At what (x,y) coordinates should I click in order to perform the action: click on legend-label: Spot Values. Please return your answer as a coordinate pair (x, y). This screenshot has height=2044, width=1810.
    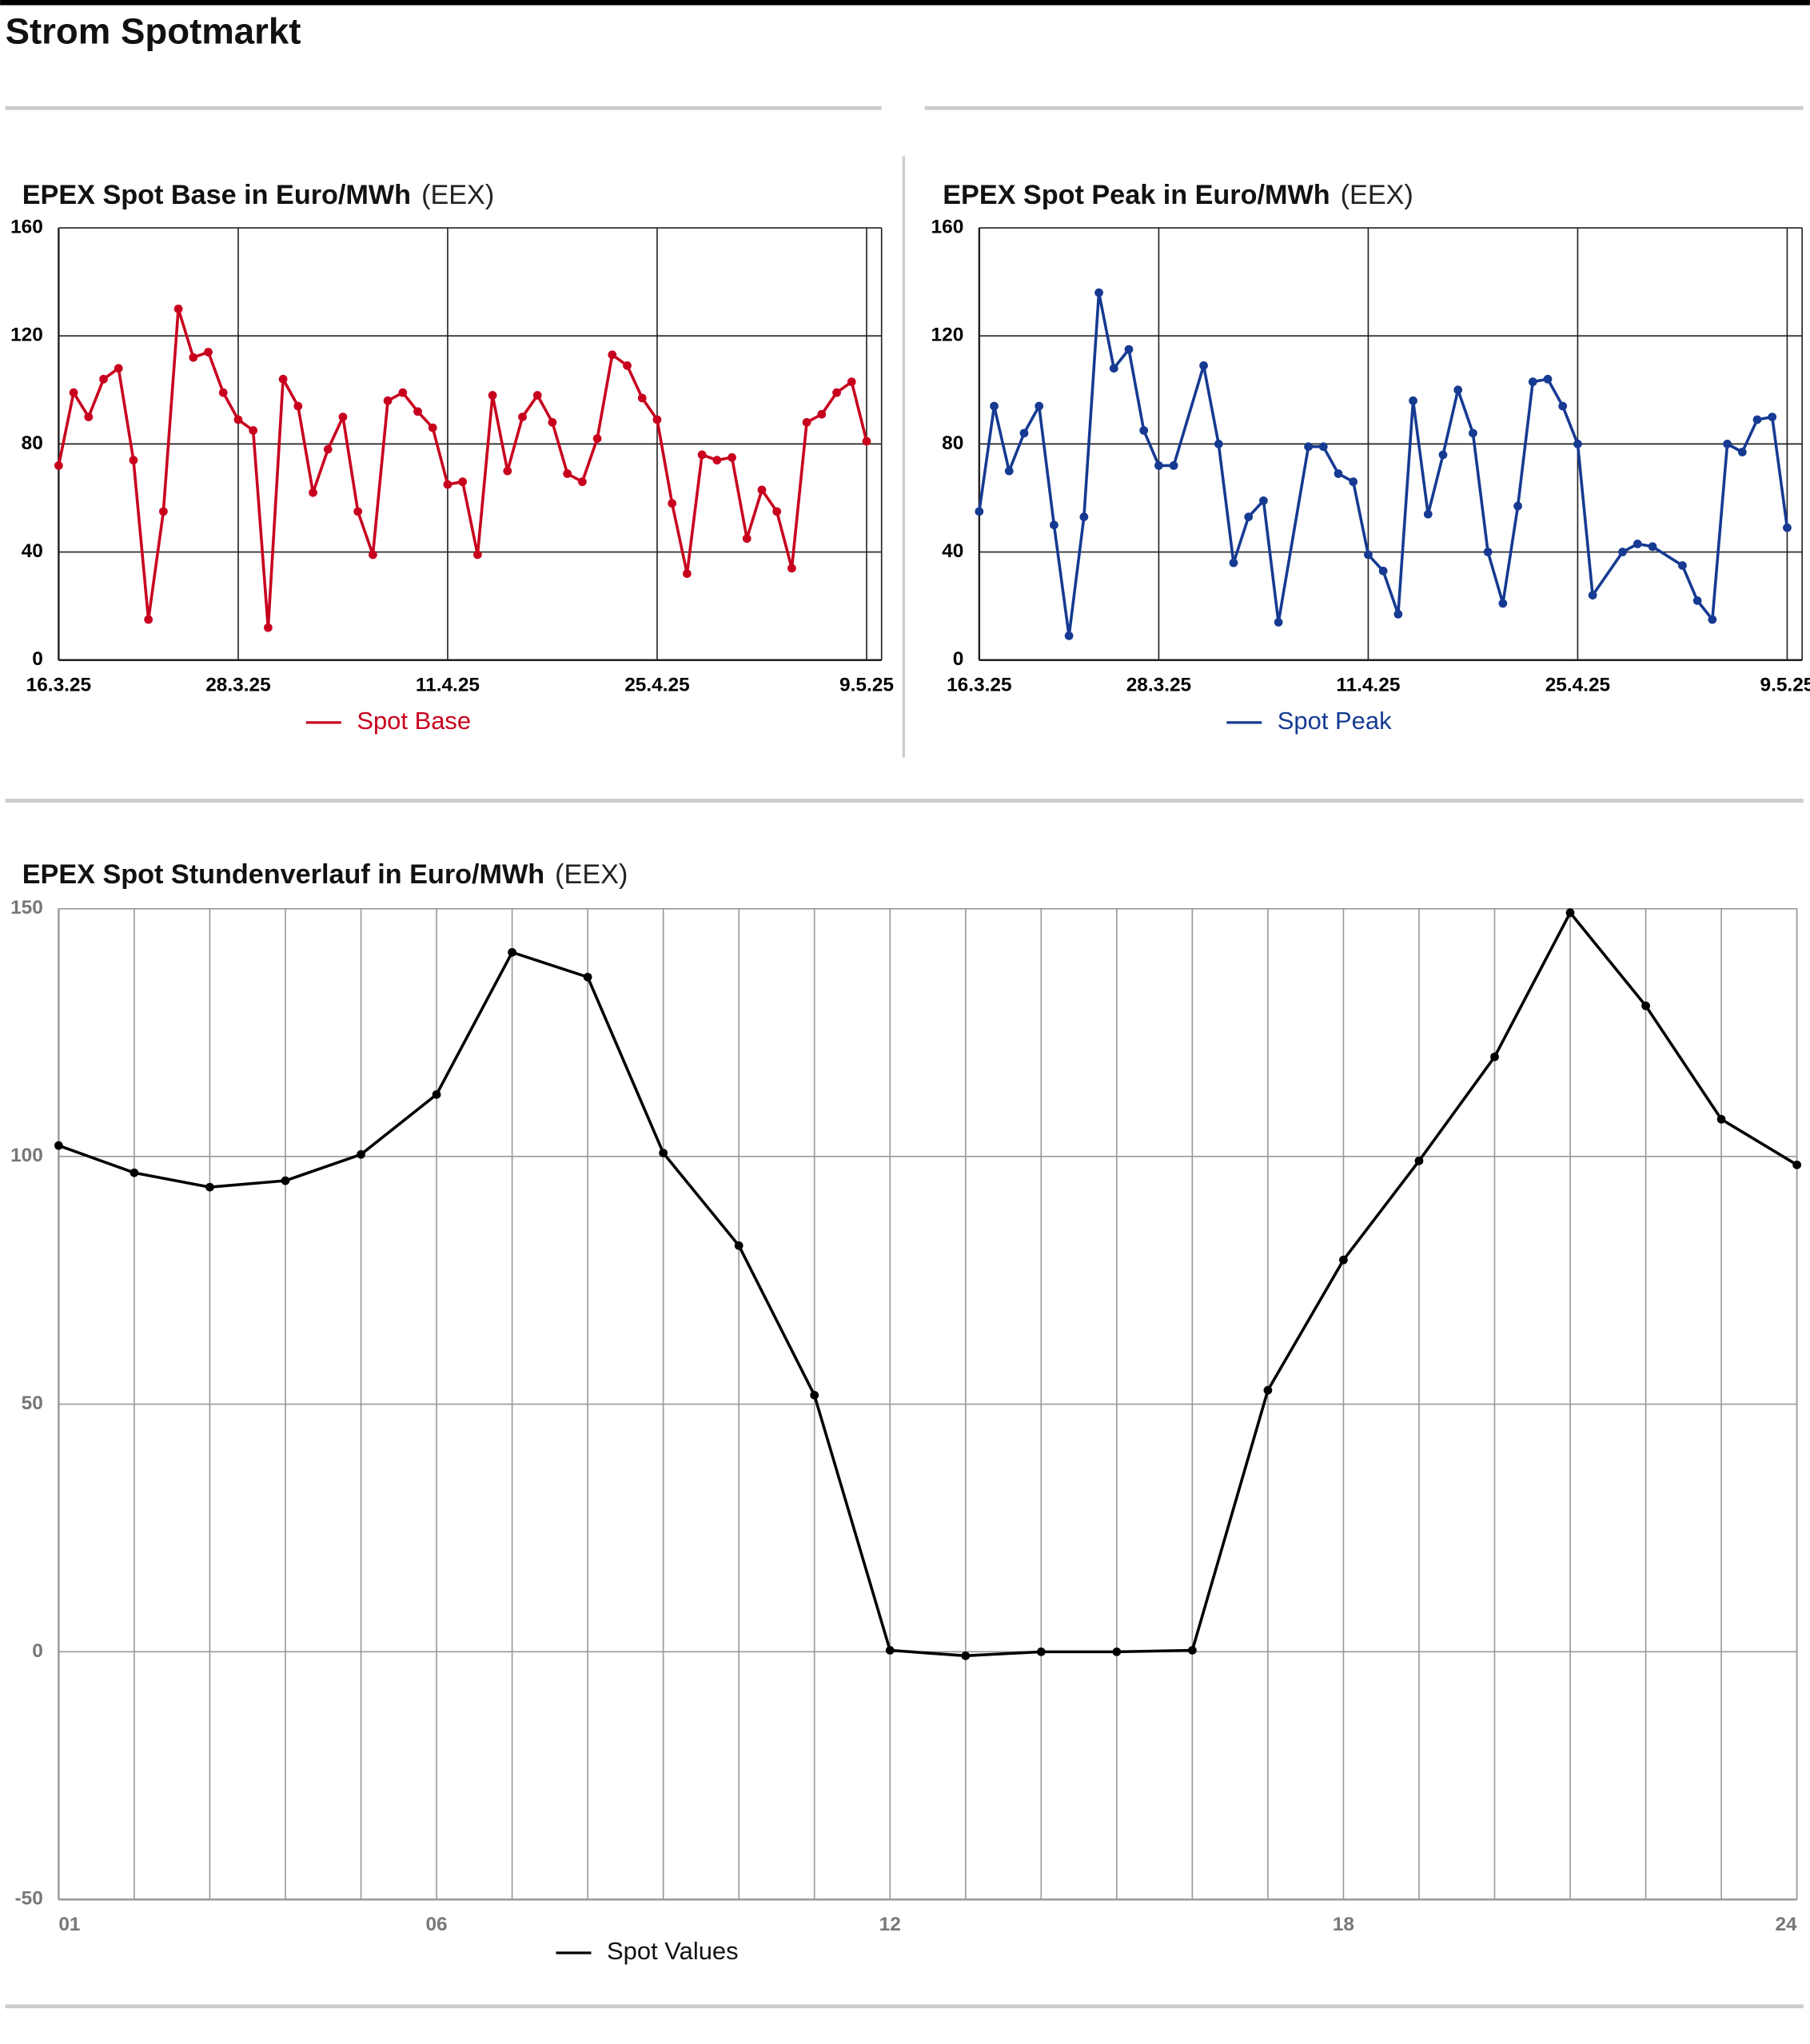
    Looking at the image, I should click on (673, 1951).